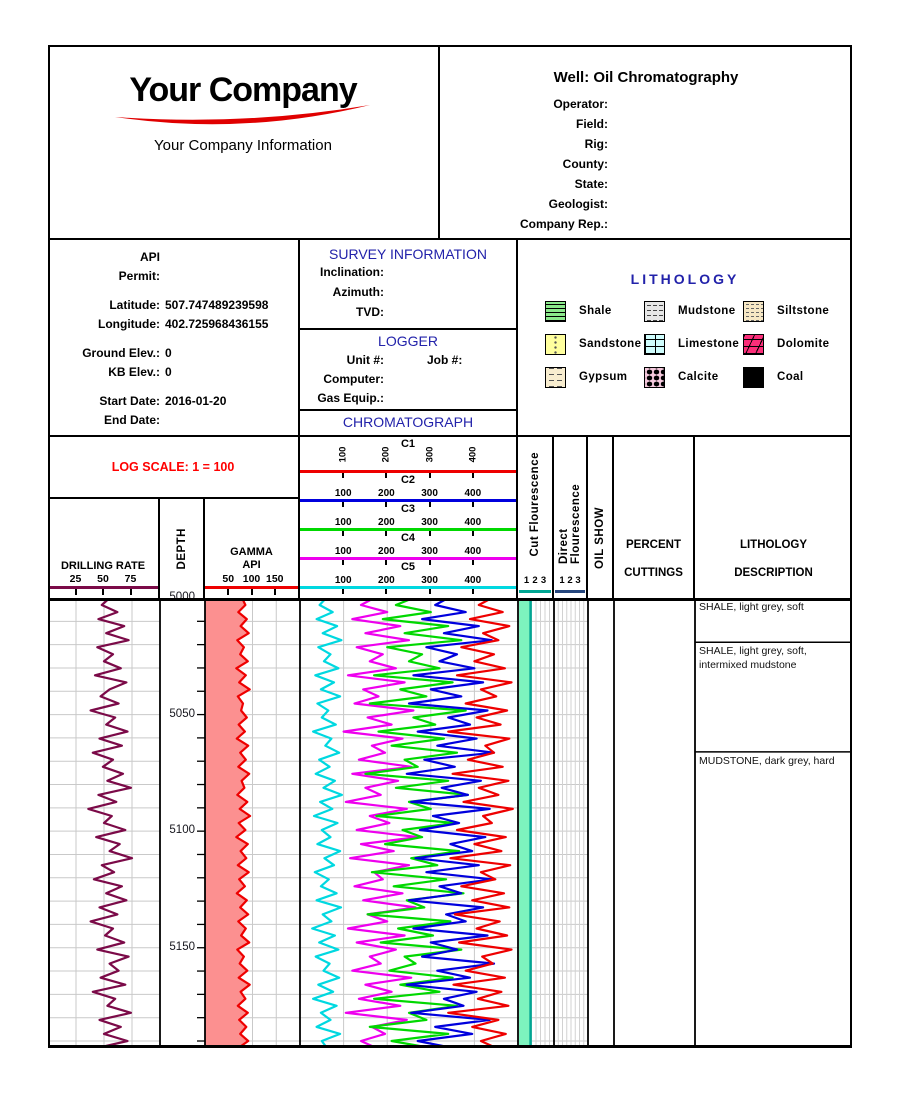 The width and height of the screenshot is (900, 1100). What do you see at coordinates (358, 292) in the screenshot?
I see `survey-field-label: Azimuth:` at bounding box center [358, 292].